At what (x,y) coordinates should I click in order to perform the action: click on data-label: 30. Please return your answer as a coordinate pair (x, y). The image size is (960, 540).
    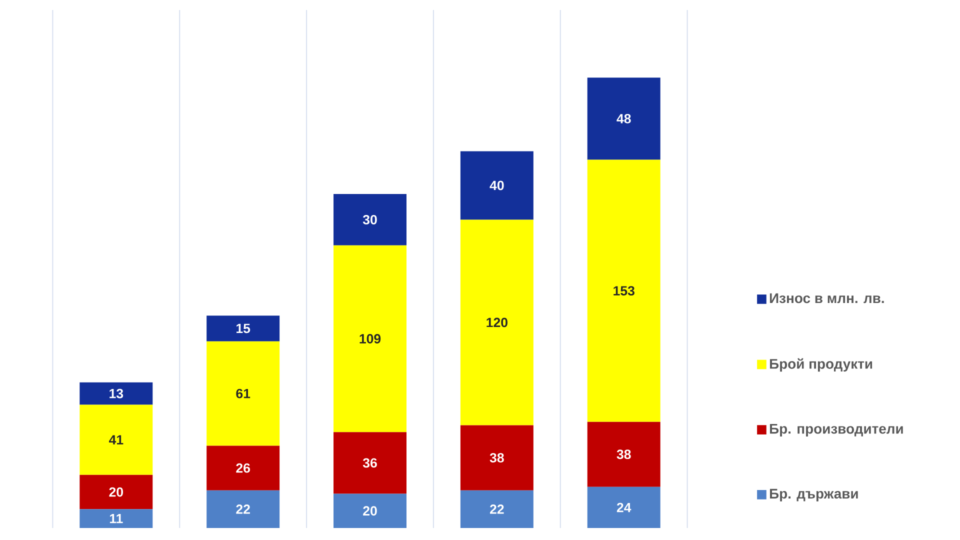
    Looking at the image, I should click on (369, 219).